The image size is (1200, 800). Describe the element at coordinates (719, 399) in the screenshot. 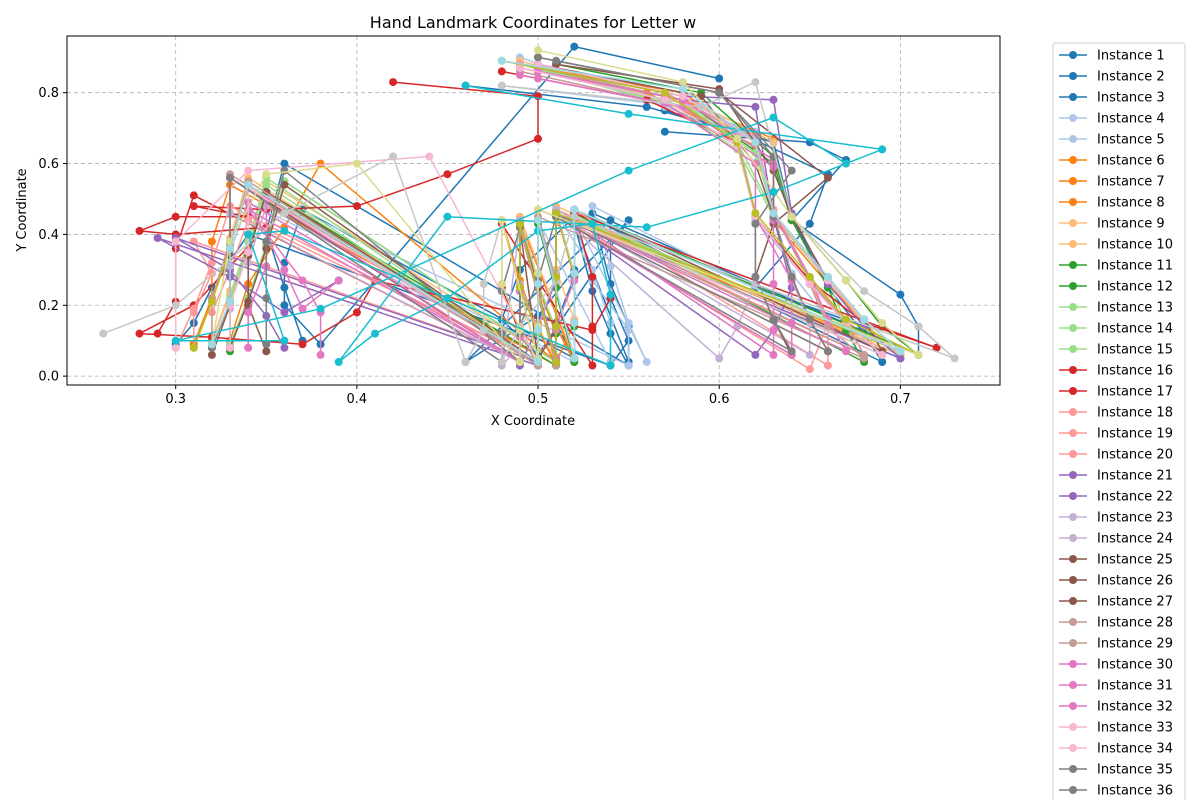

I see `x-tick-label: 0.6` at that location.